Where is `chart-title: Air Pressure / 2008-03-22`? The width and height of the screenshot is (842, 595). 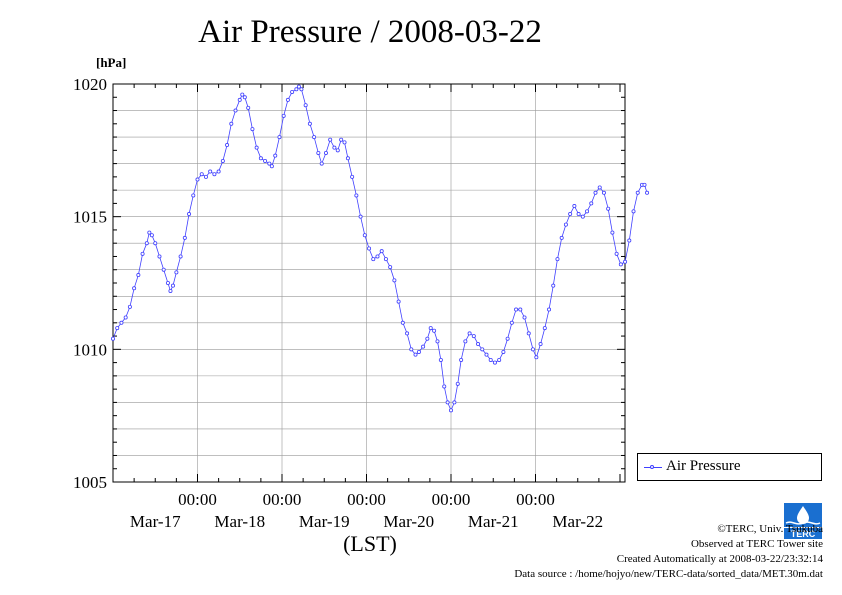
chart-title: Air Pressure / 2008-03-22 is located at coordinates (370, 32).